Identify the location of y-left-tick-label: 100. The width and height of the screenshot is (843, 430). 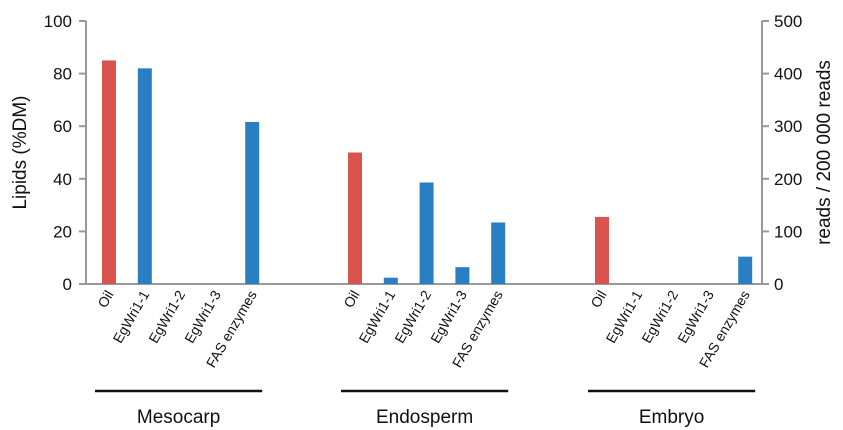
(58, 21).